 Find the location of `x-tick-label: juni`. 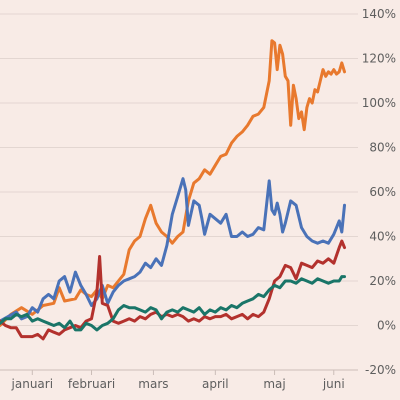

x-tick-label: juni is located at coordinates (333, 384).